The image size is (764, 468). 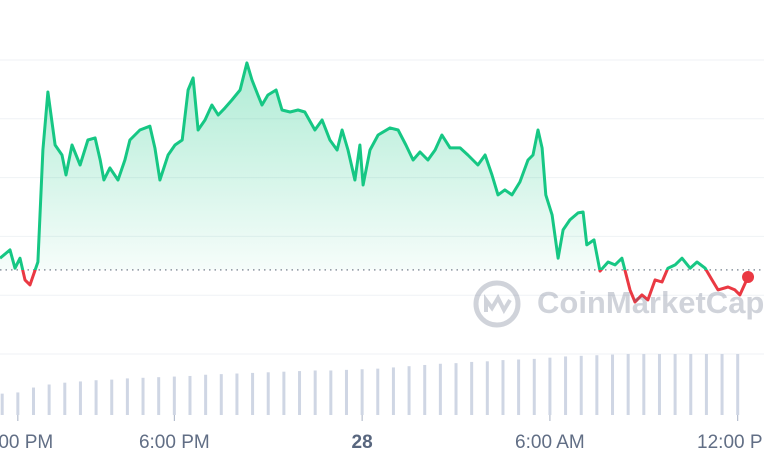 I want to click on last-price-dot, so click(x=748, y=276).